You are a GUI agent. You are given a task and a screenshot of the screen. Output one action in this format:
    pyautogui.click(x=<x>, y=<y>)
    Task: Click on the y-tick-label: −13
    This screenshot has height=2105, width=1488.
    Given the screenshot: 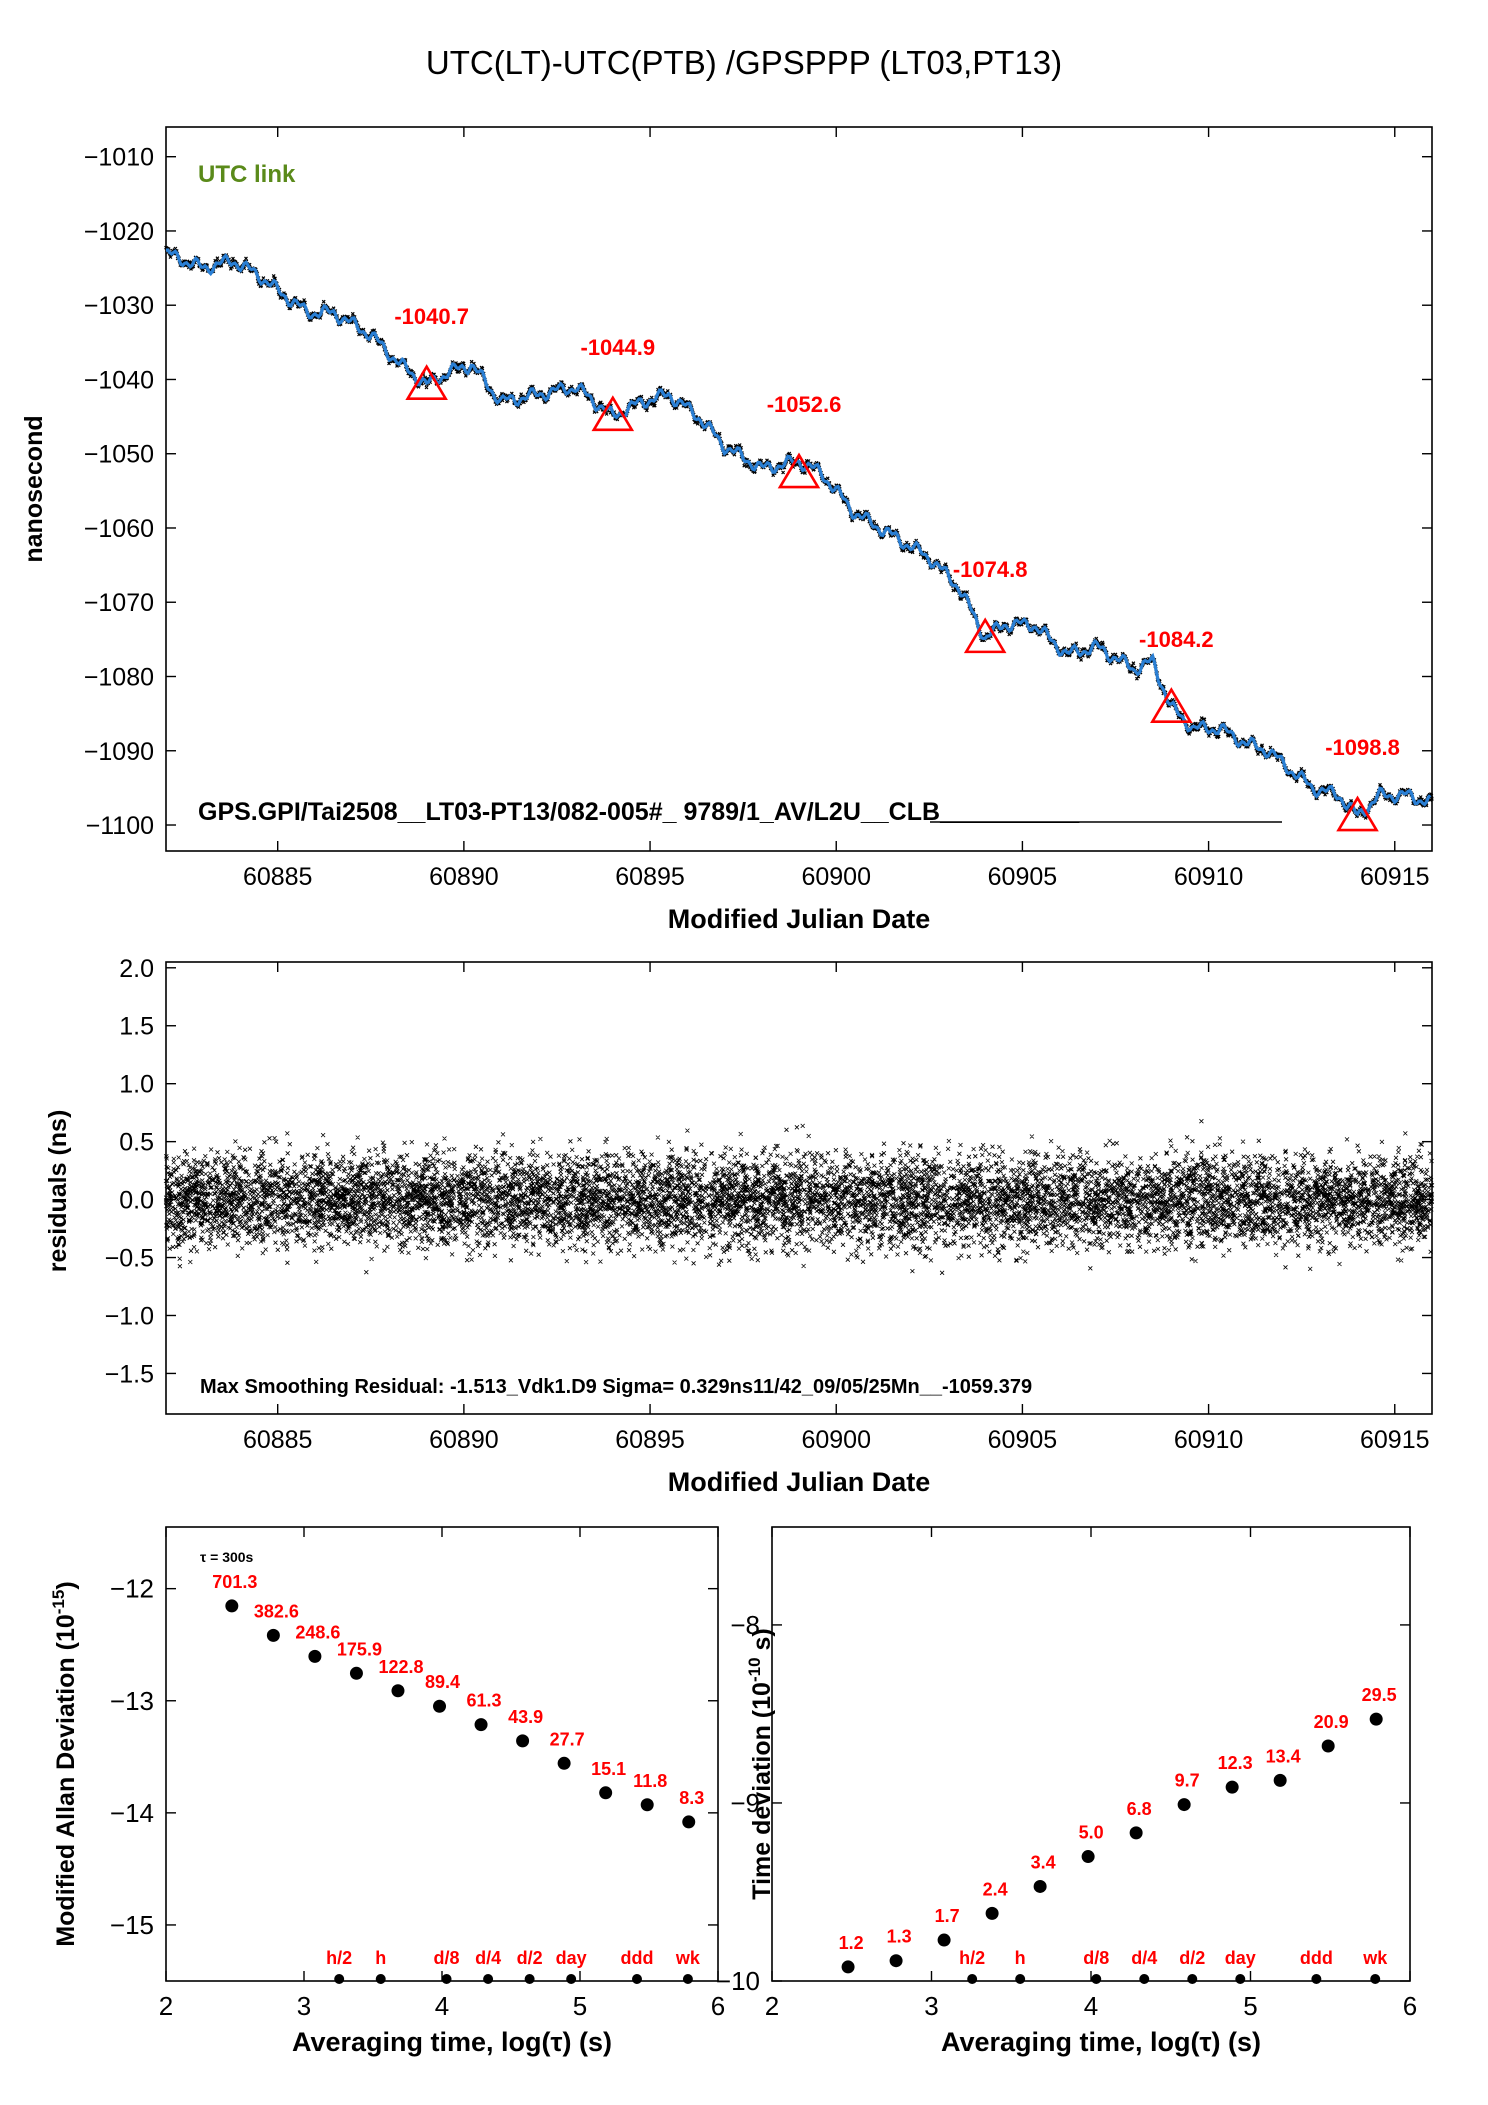 What is the action you would take?
    pyautogui.click(x=132, y=1701)
    